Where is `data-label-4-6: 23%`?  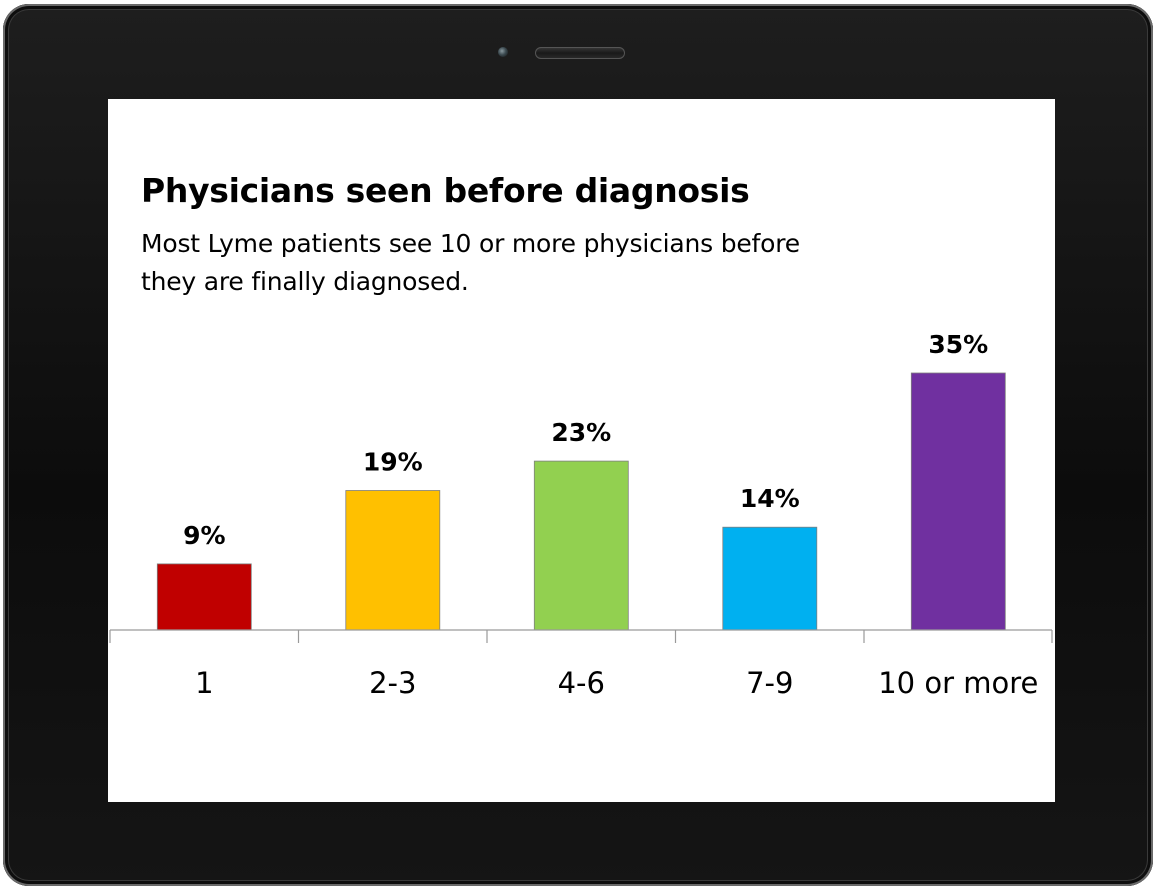
data-label-4-6: 23% is located at coordinates (581, 432).